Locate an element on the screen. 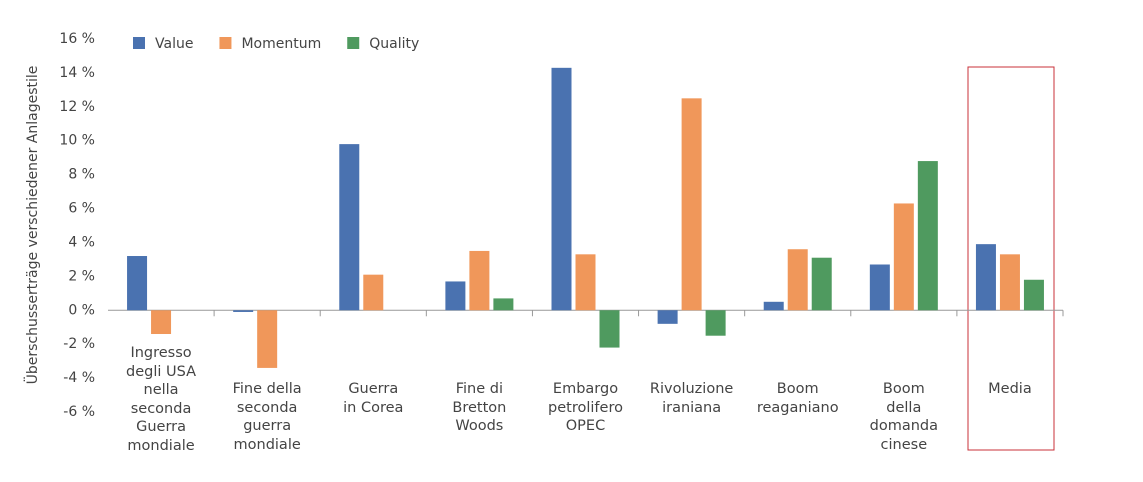  y-tick-label: -4 % is located at coordinates (79, 378).